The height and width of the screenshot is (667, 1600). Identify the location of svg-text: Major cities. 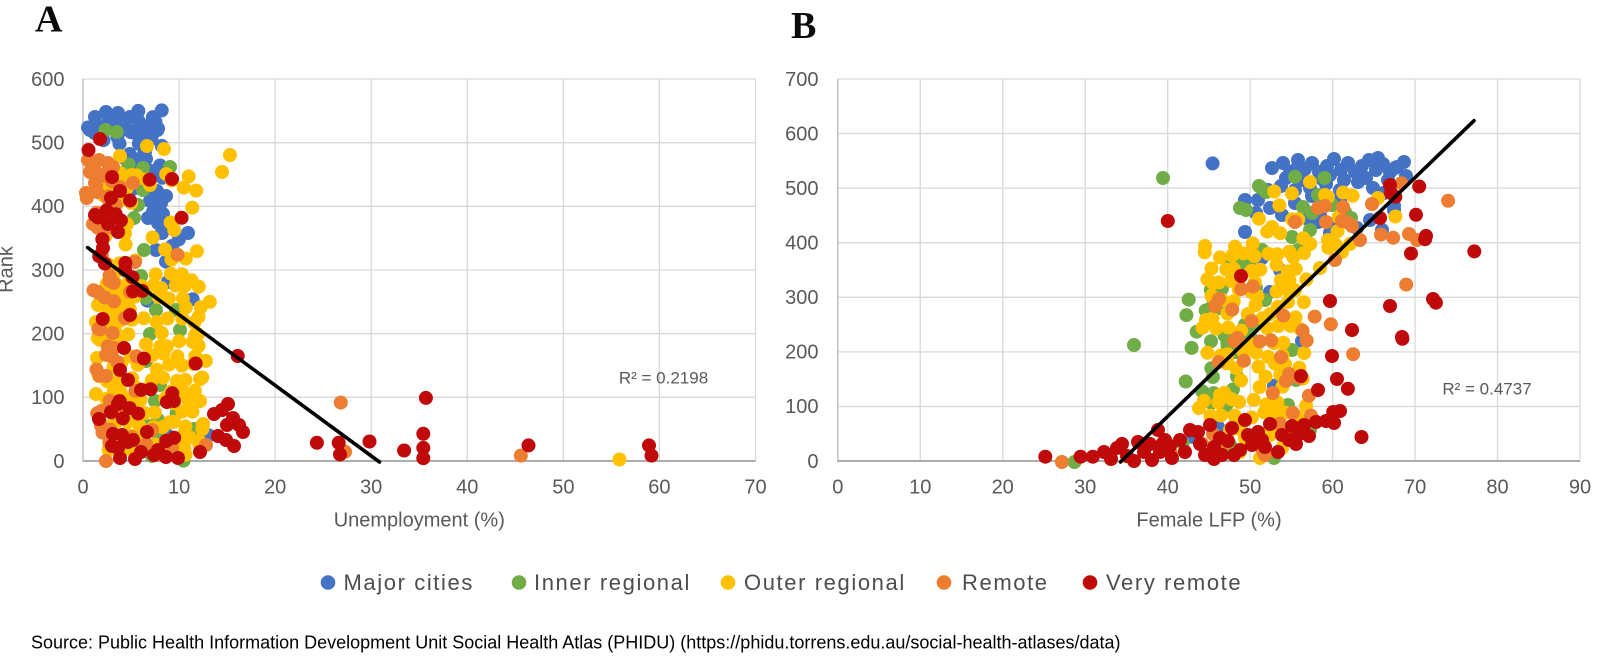
(409, 582).